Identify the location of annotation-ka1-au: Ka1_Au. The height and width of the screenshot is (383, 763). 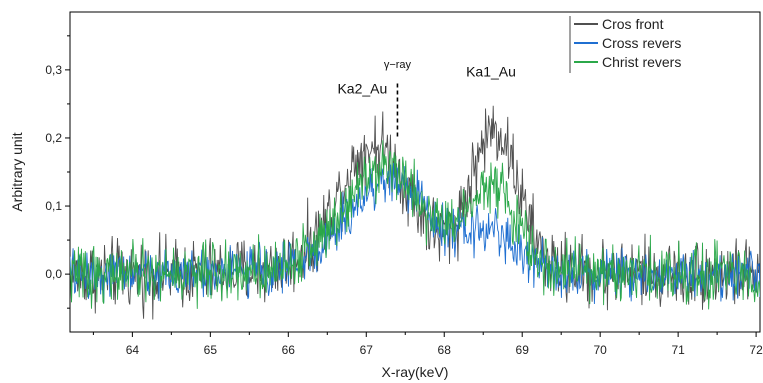
(491, 72).